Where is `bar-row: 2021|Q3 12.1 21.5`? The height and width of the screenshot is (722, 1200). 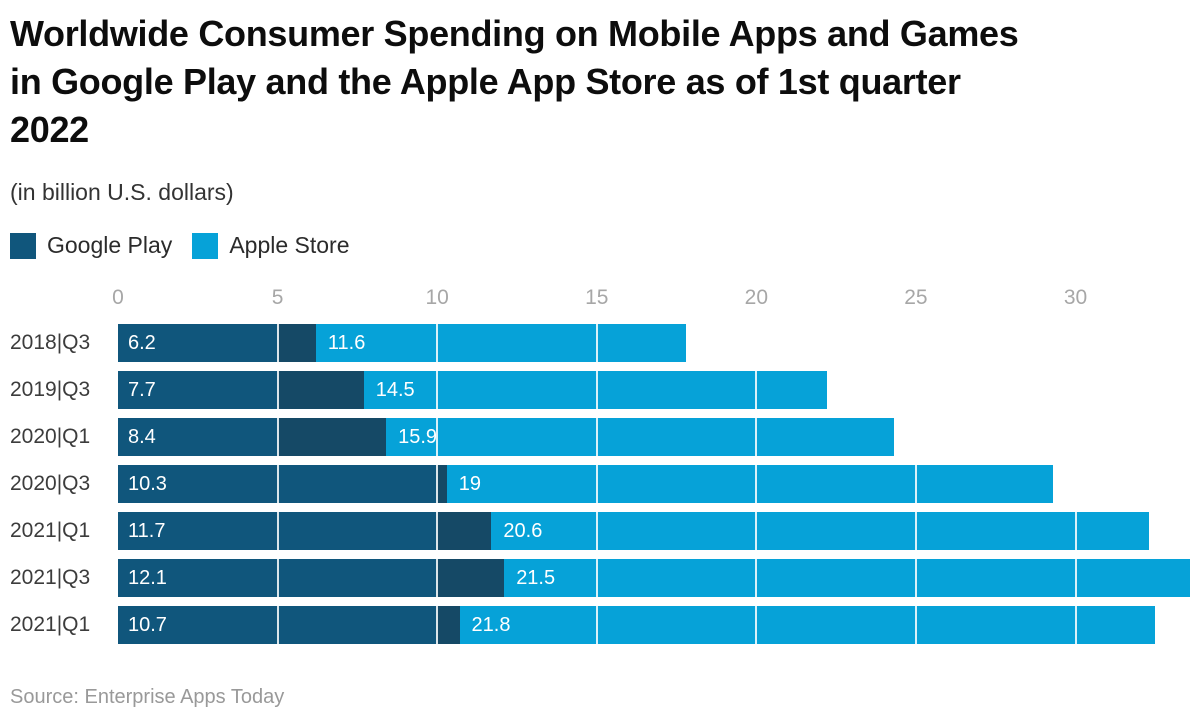
bar-row: 2021|Q3 12.1 21.5 is located at coordinates (600, 578).